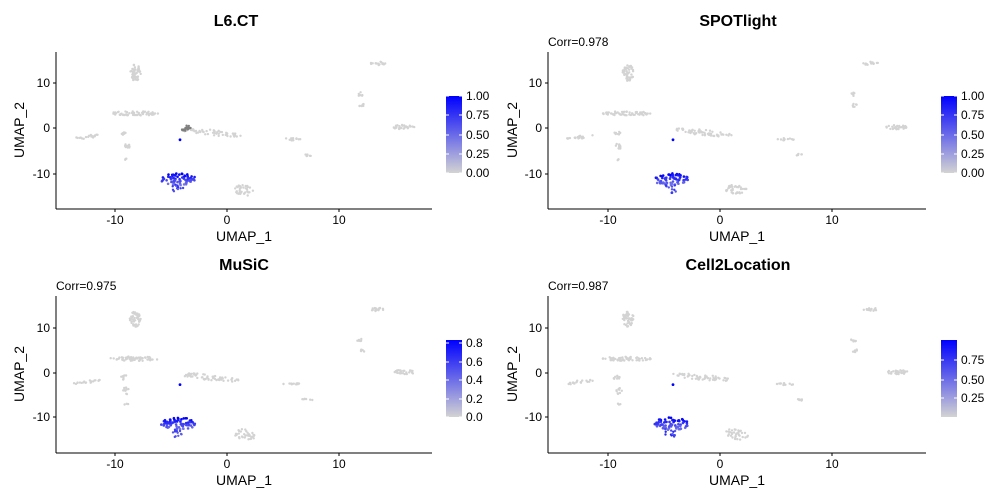 The width and height of the screenshot is (1000, 500). Describe the element at coordinates (339, 464) in the screenshot. I see `x-tick-label: 10` at that location.